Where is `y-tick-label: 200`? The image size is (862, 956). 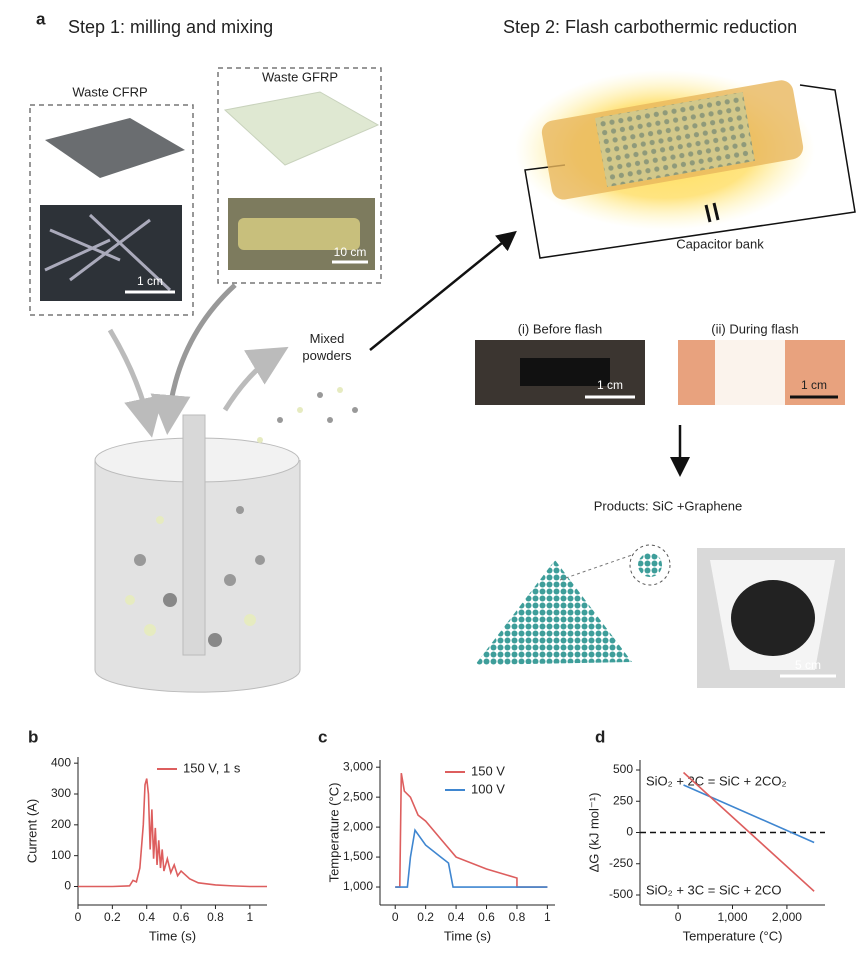
y-tick-label: 200 is located at coordinates (61, 824).